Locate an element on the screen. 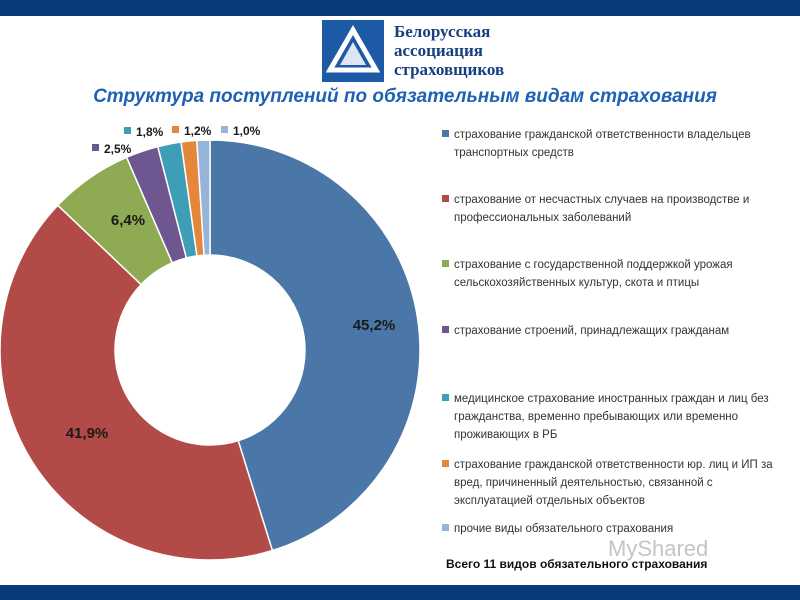 The image size is (800, 600). data-label-1: 45,2% is located at coordinates (374, 325).